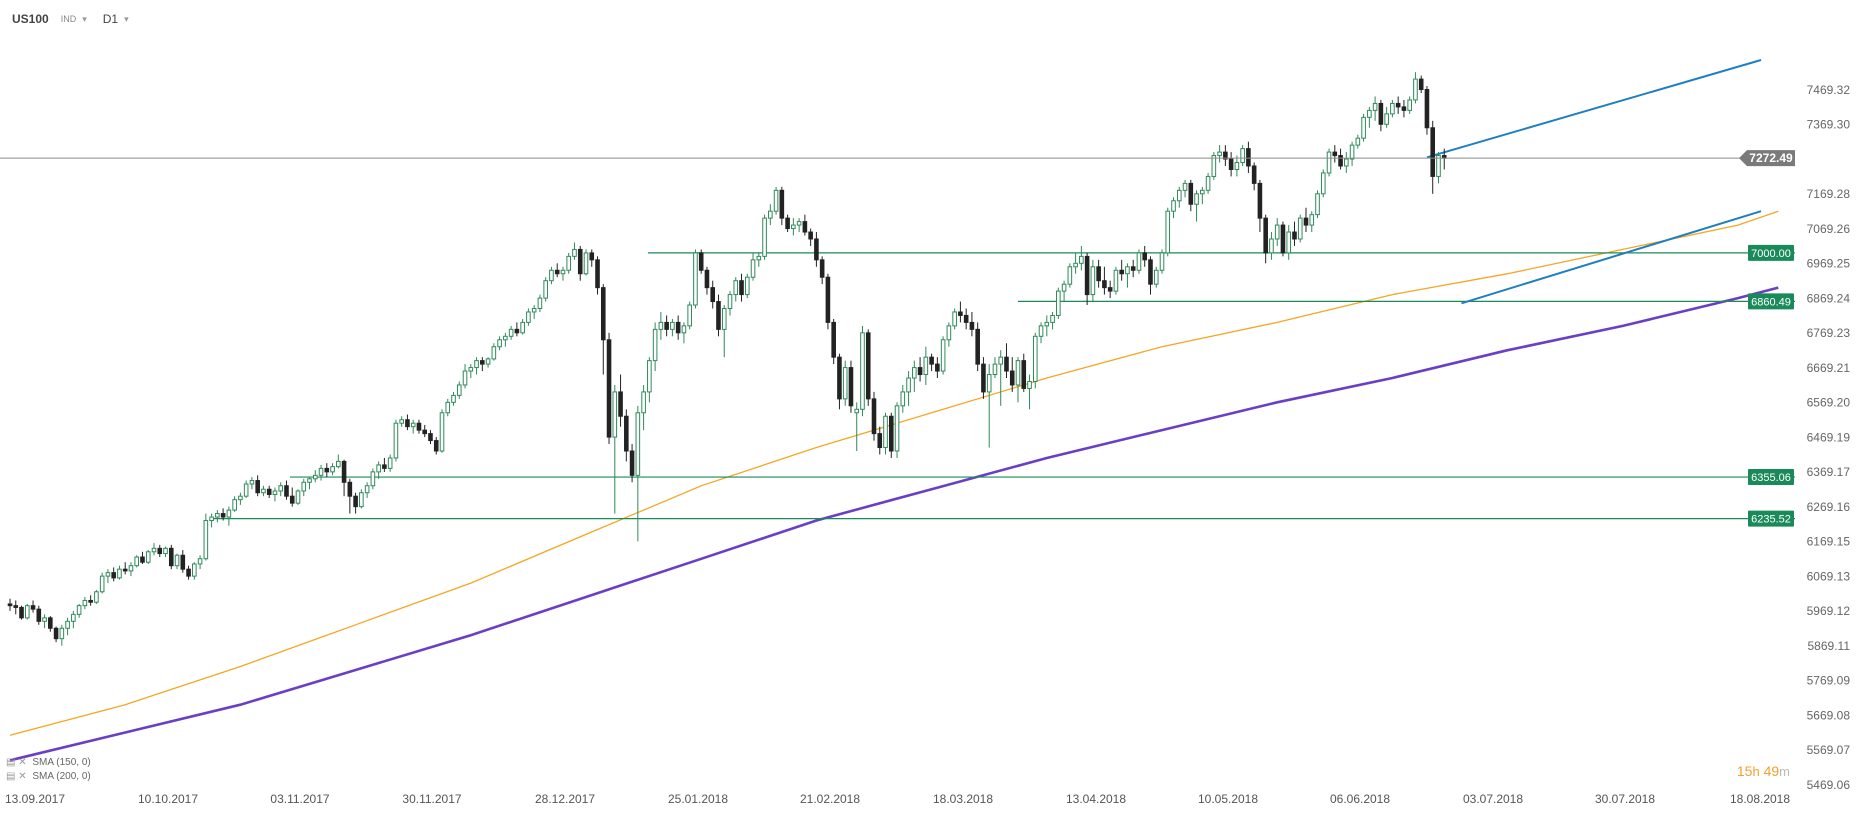  Describe the element at coordinates (1760, 799) in the screenshot. I see `x-tick-label: 18.08.2018` at that location.